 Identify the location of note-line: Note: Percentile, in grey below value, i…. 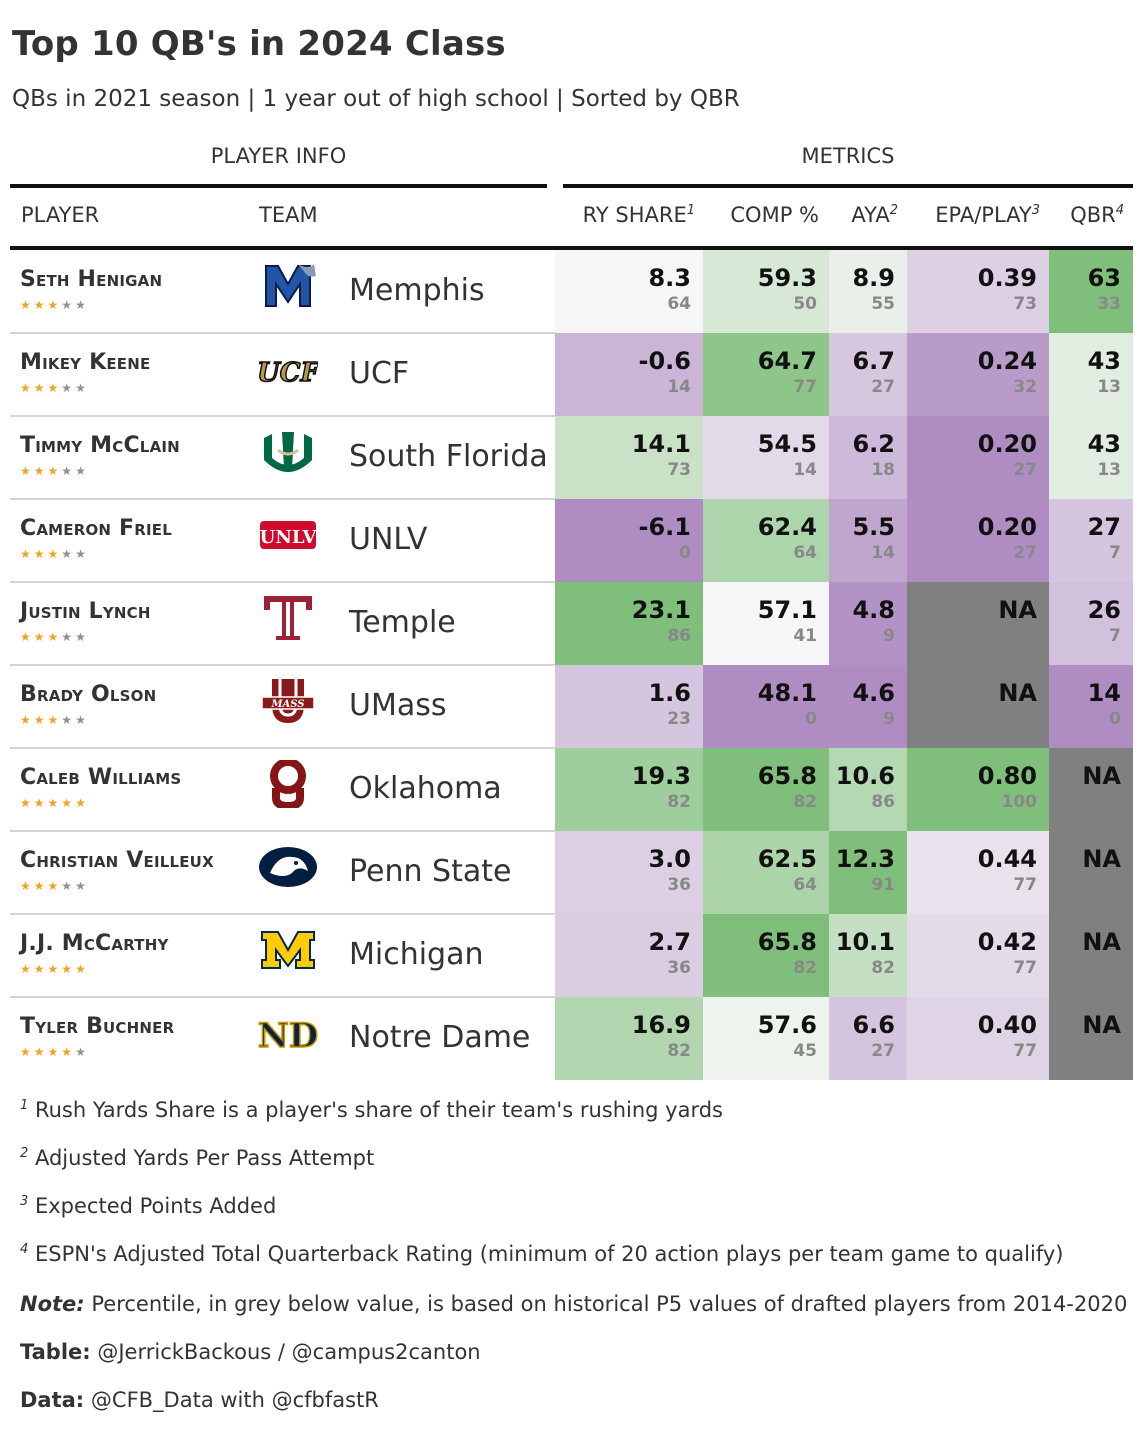
(574, 1304).